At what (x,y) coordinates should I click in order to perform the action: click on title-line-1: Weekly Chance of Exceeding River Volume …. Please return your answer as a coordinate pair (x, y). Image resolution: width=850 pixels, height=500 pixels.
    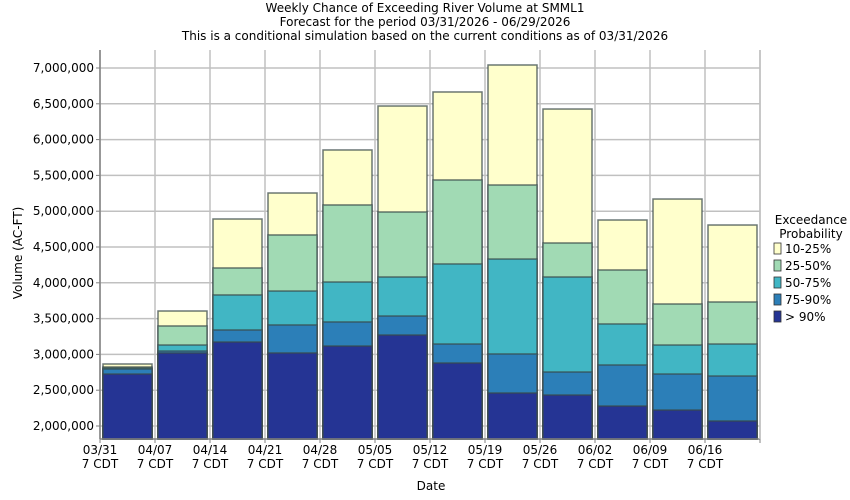
    Looking at the image, I should click on (425, 8).